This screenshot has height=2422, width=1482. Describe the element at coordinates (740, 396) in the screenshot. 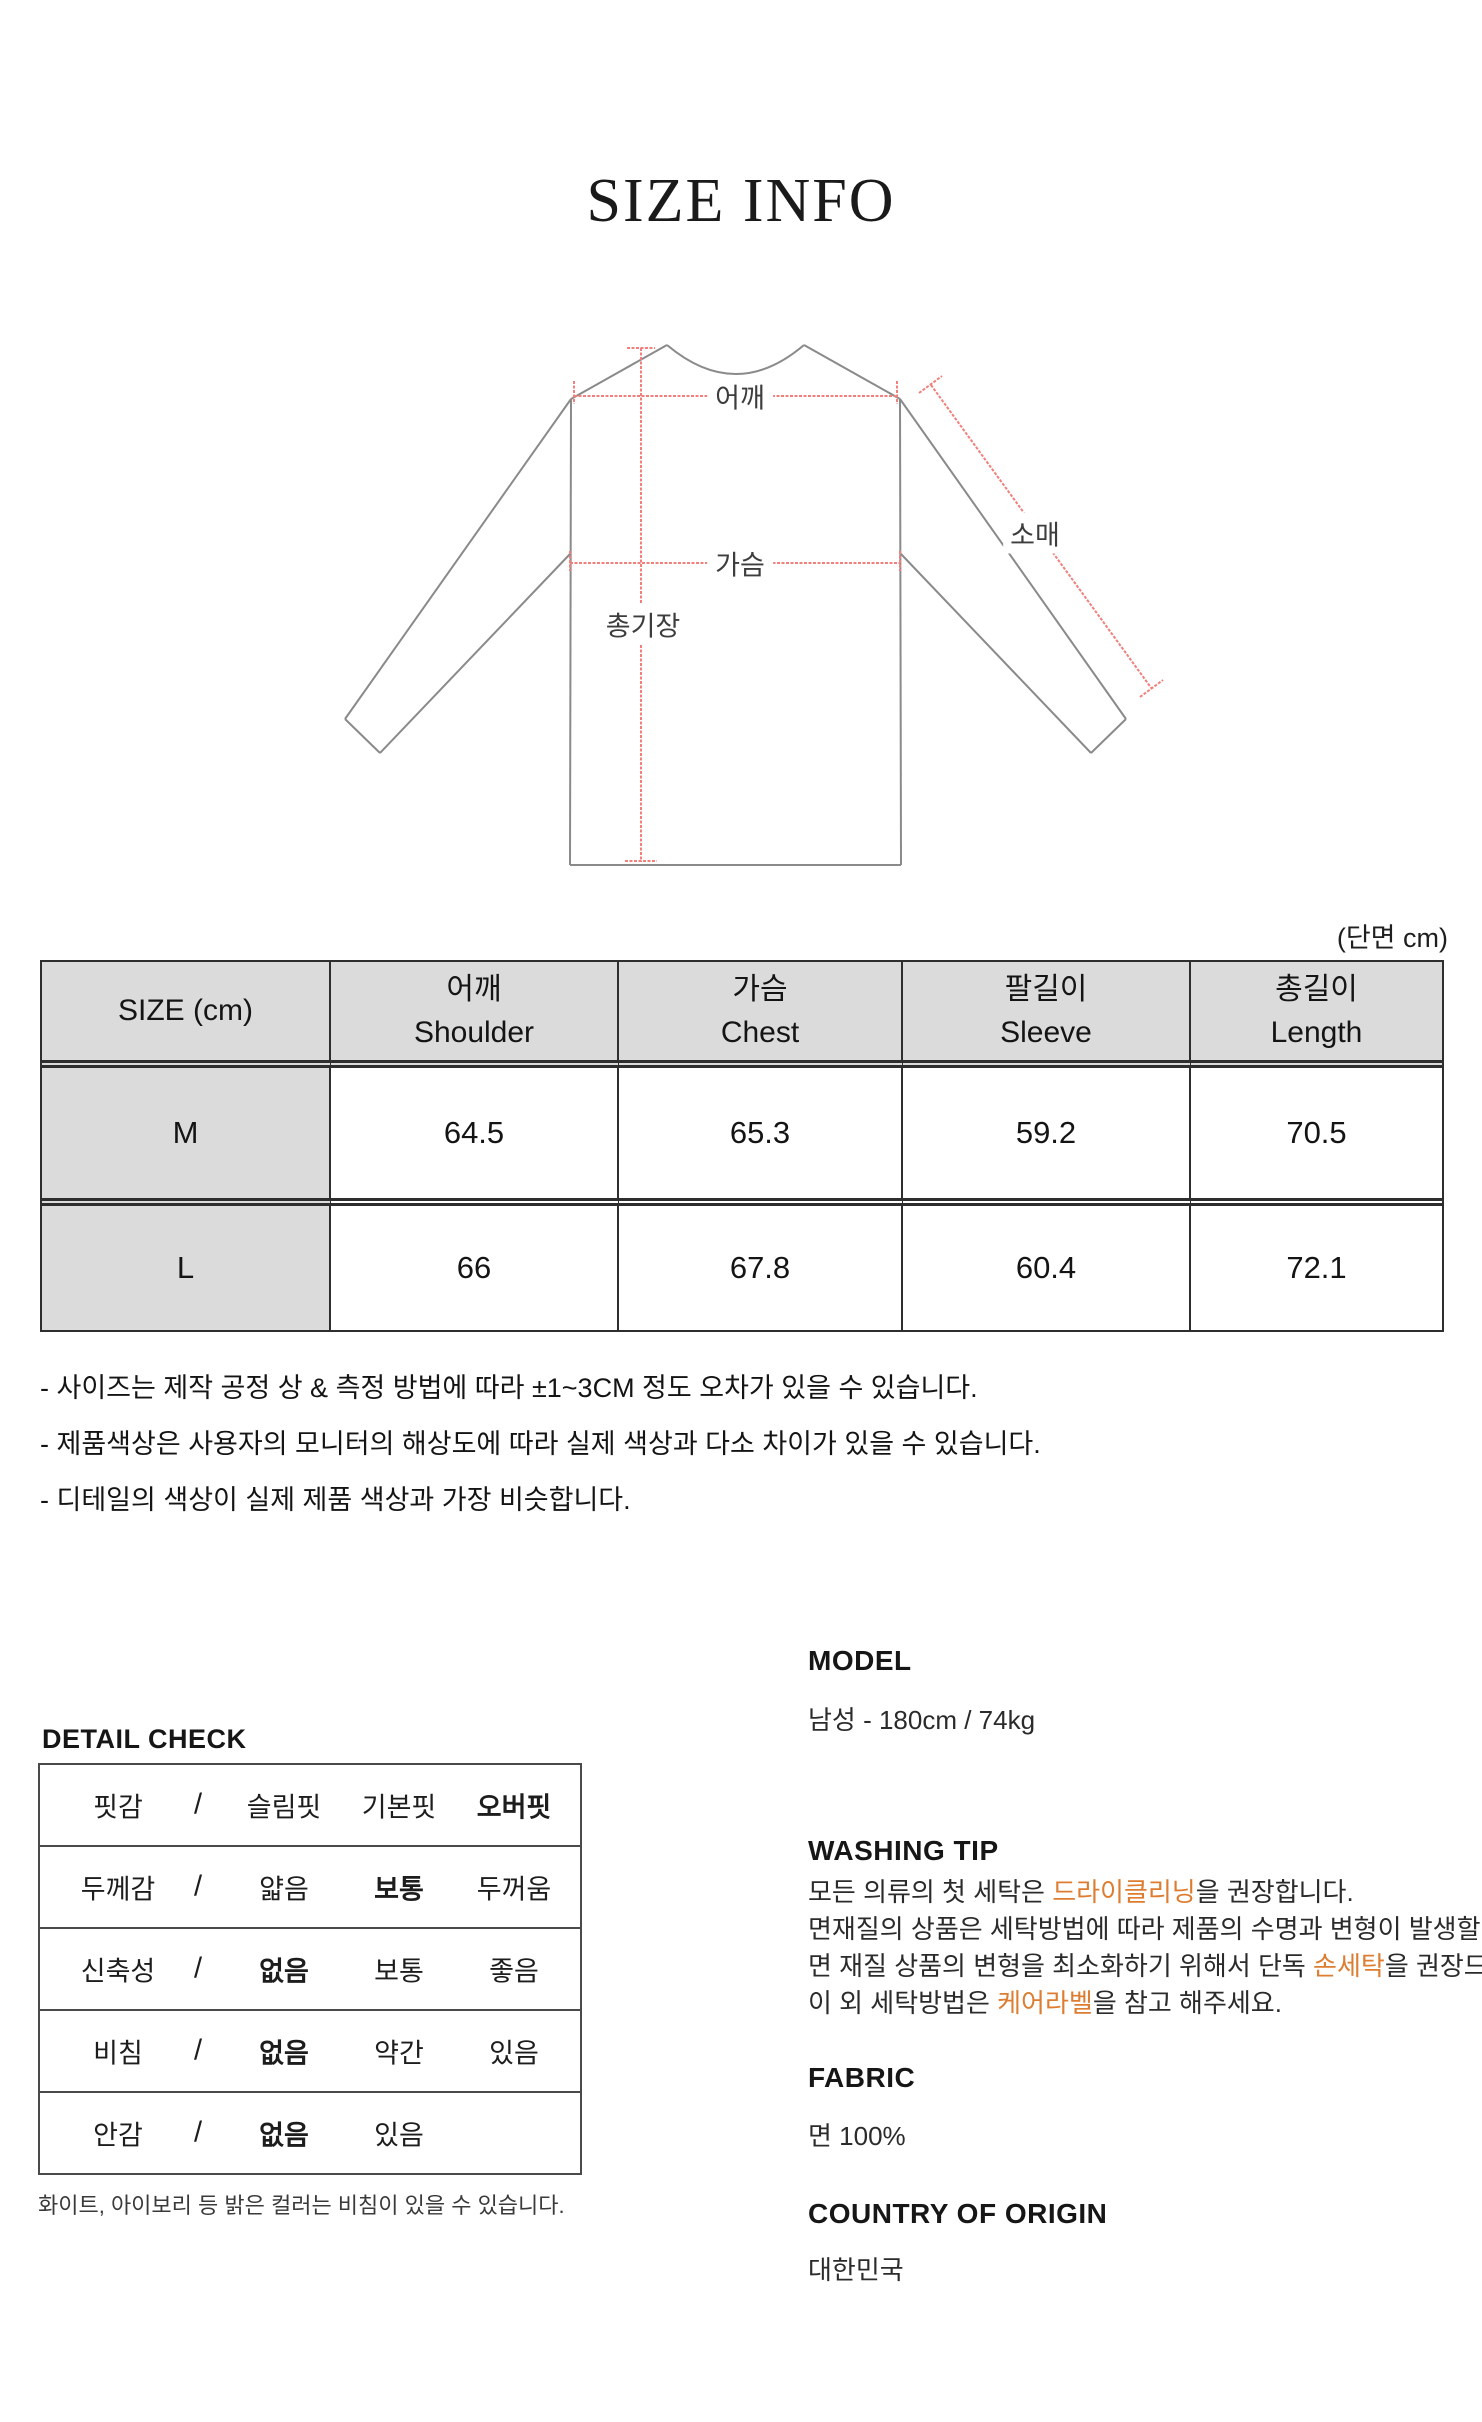

I see `shoulder-label: 어깨` at that location.